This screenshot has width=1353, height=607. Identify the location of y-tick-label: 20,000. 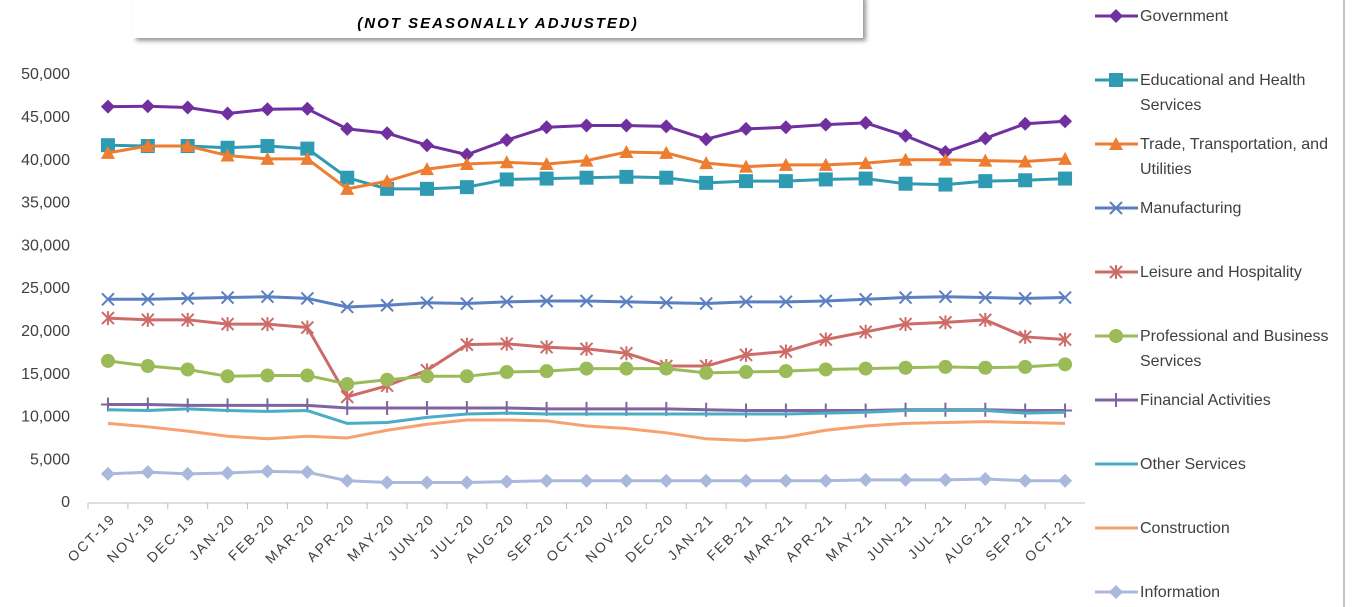
(45, 331).